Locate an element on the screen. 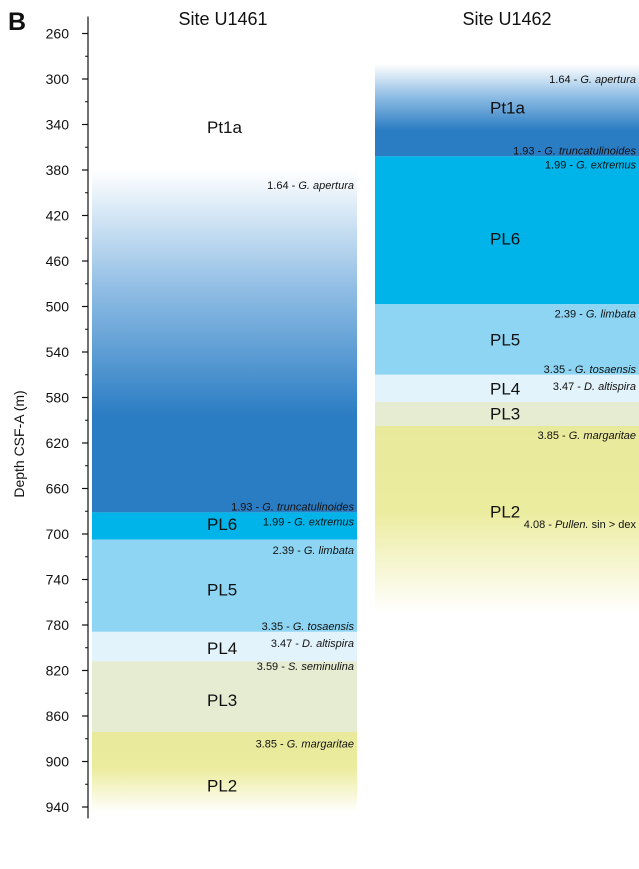 The width and height of the screenshot is (639, 869). y-tick-label: 300 is located at coordinates (58, 79).